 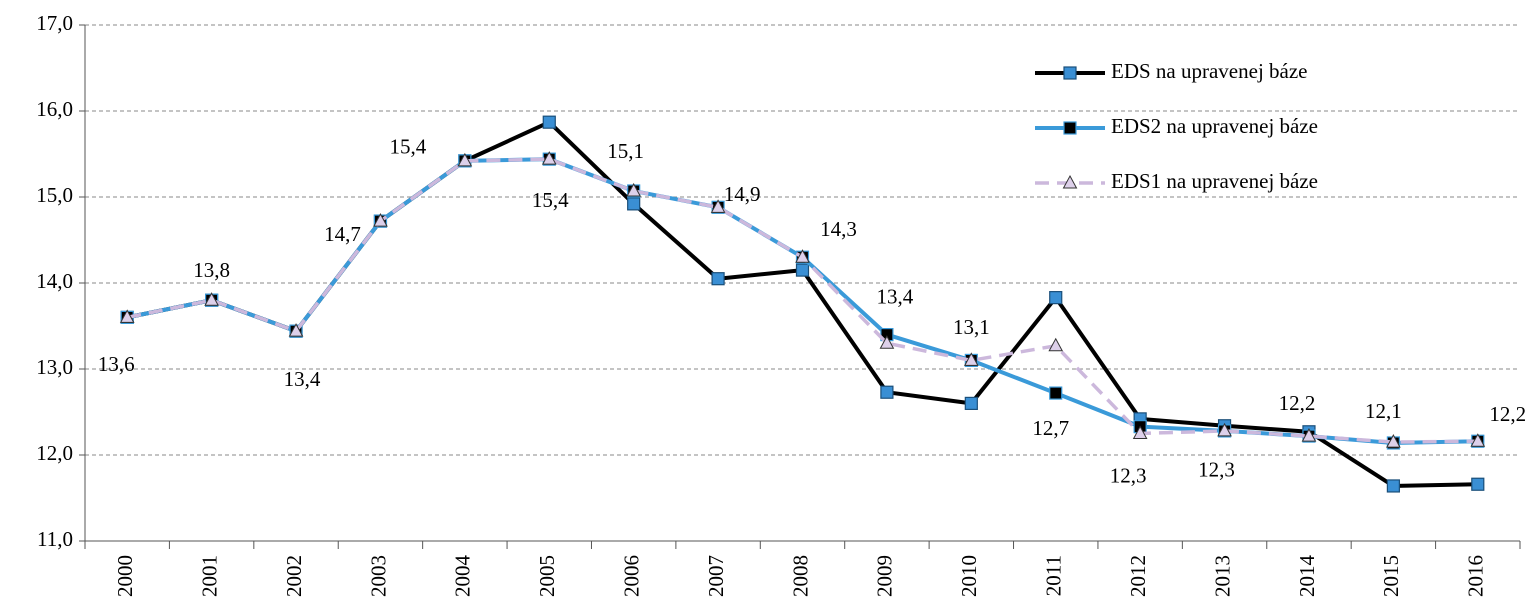 What do you see at coordinates (631, 576) in the screenshot?
I see `x-tick-label: 2006` at bounding box center [631, 576].